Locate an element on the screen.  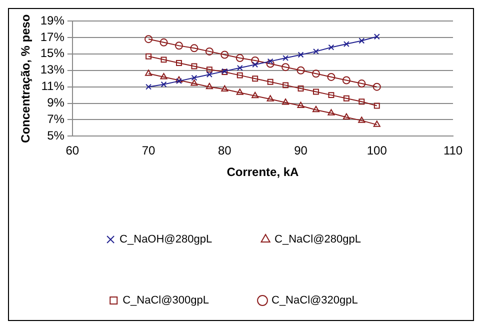
y-tick-label: 11% is located at coordinates (53, 86).